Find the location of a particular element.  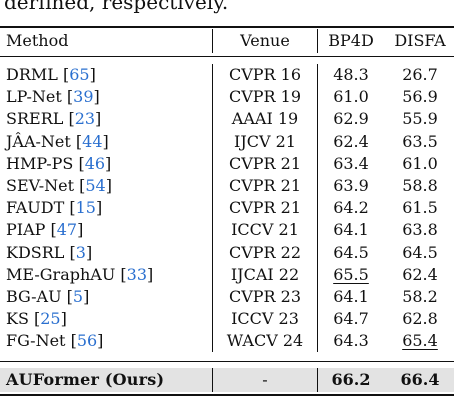

bp4d-cell: 63.4 is located at coordinates (350, 163).